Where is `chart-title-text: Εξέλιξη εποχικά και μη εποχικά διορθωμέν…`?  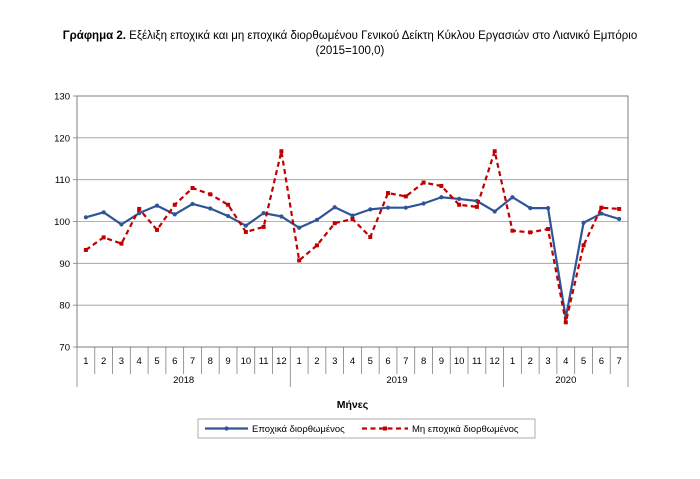
chart-title-text: Εξέλιξη εποχικά και μη εποχικά διορθωμέν… is located at coordinates (381, 36).